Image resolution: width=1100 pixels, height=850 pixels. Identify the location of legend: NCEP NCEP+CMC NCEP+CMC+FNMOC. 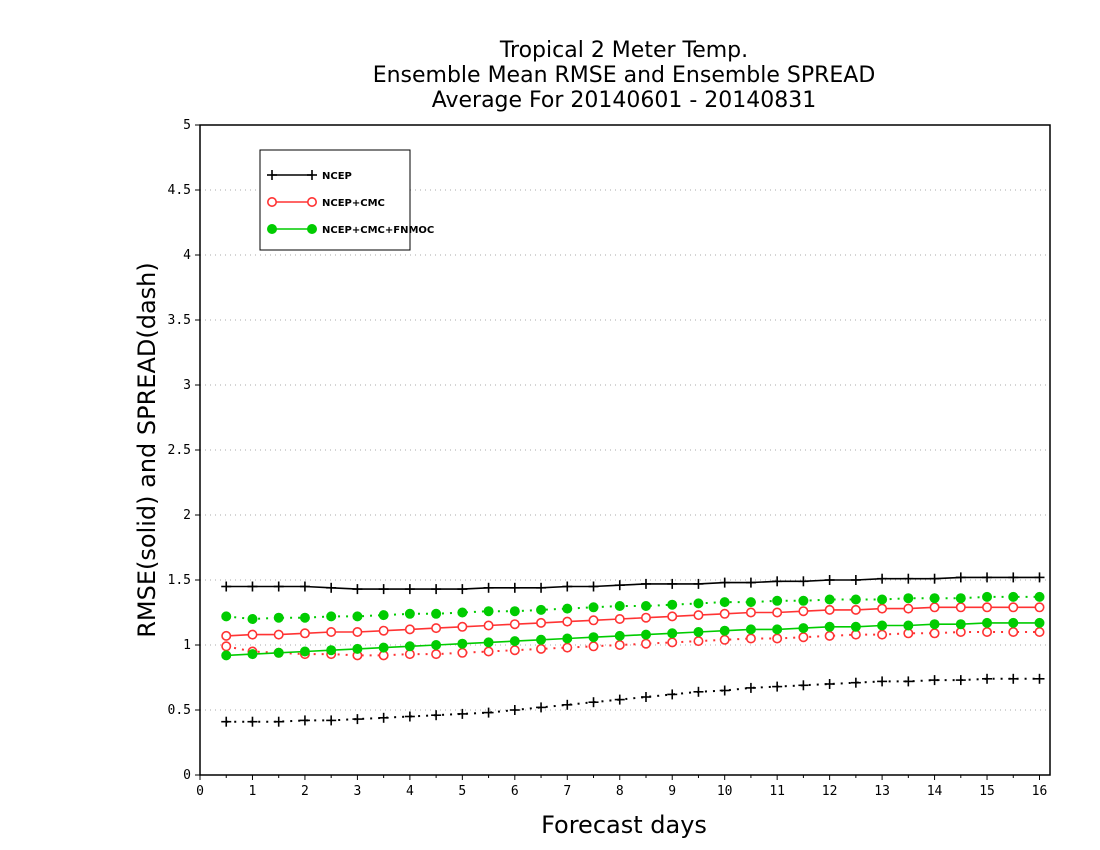
(346, 200).